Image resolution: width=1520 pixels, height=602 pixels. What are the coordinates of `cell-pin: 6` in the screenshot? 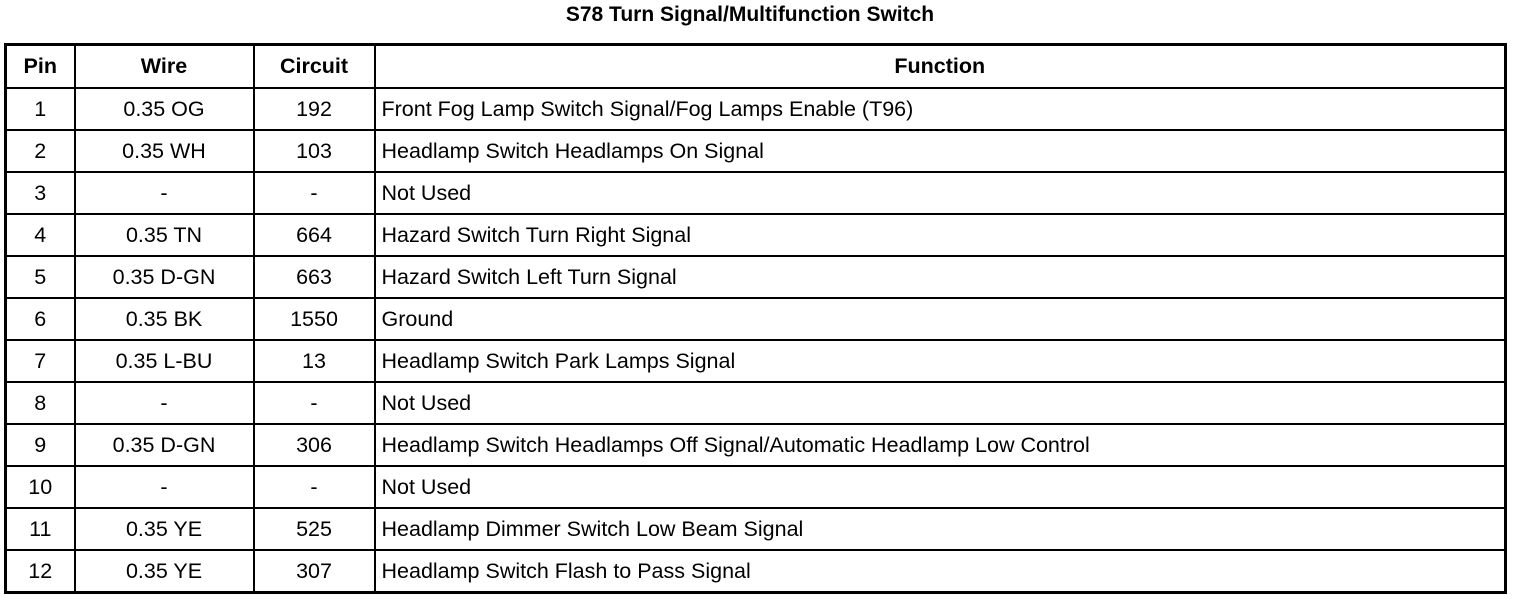 It's located at (40, 319).